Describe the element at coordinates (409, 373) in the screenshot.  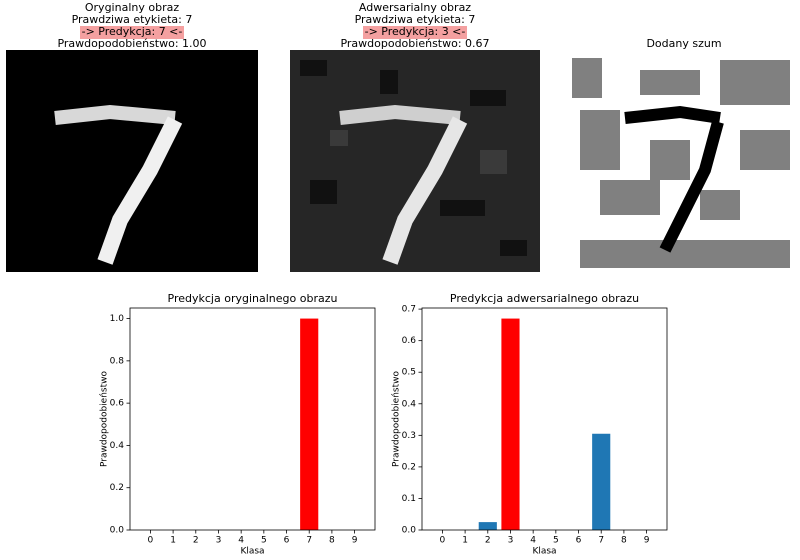
I see `y-tick-label: 0.5` at that location.